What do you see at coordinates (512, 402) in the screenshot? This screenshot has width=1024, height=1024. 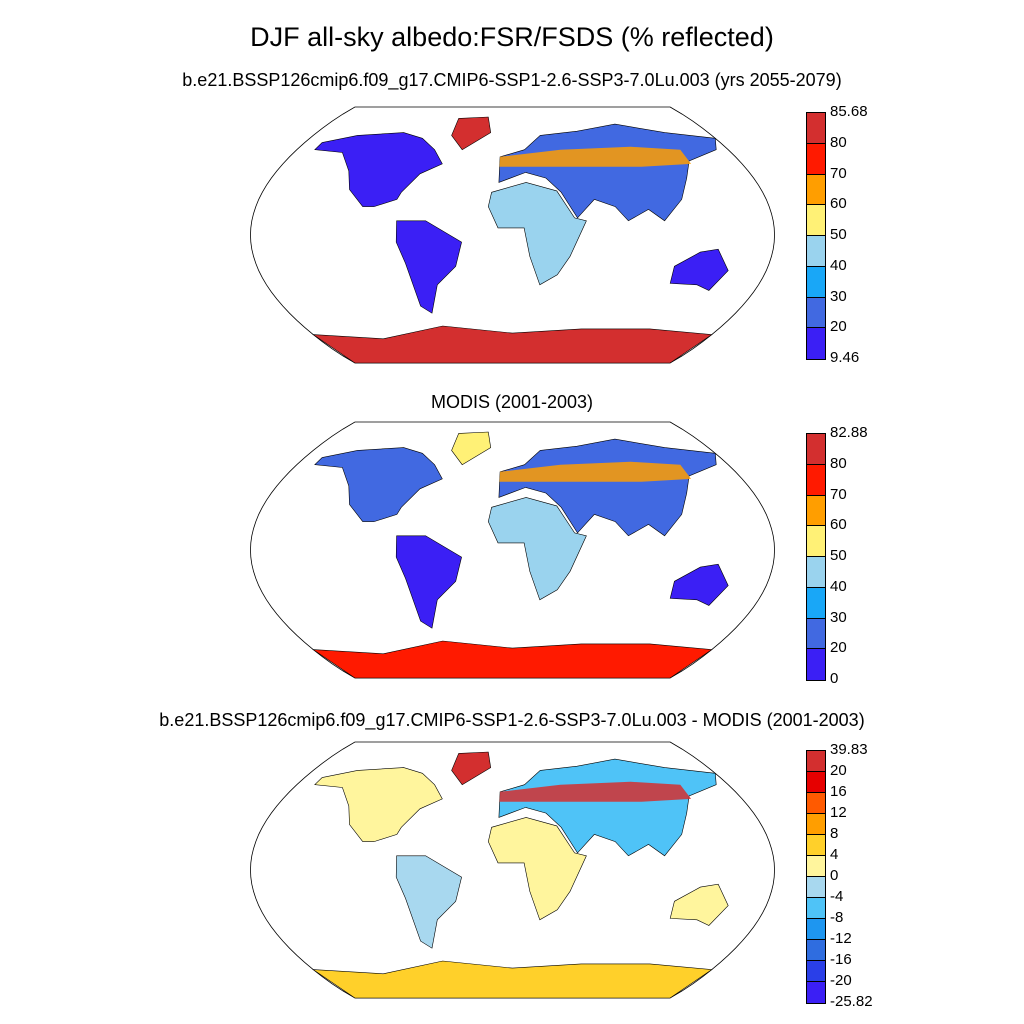 I see `panel-2-title: MODIS (2001-2003)` at bounding box center [512, 402].